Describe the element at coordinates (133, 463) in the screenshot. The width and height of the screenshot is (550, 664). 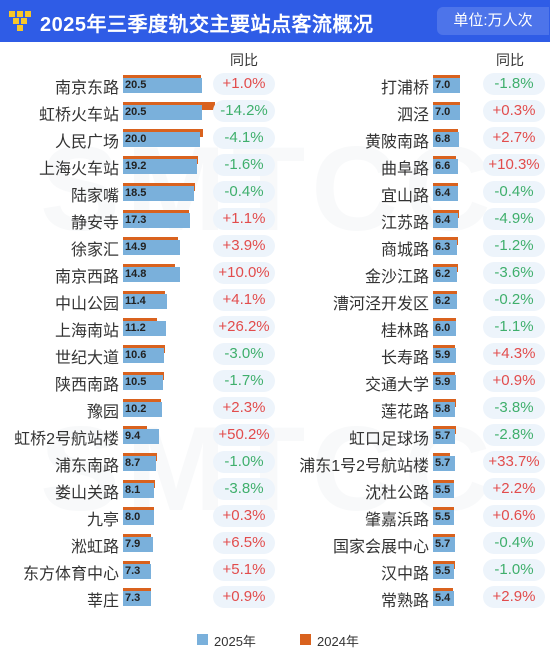
I see `data-label-2025: 8.7` at that location.